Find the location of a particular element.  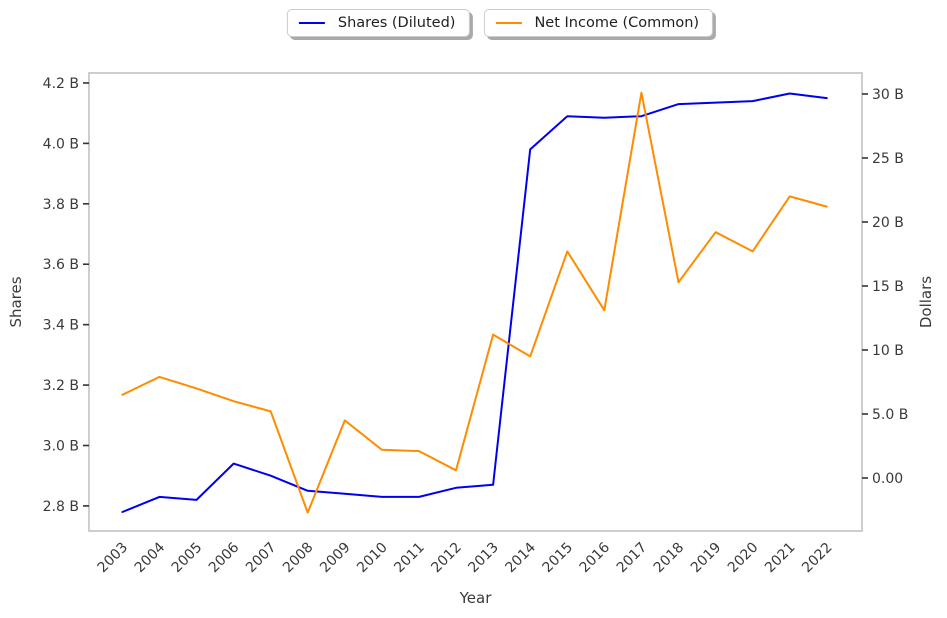

x-axis-tick-label: 2003 is located at coordinates (113, 558).